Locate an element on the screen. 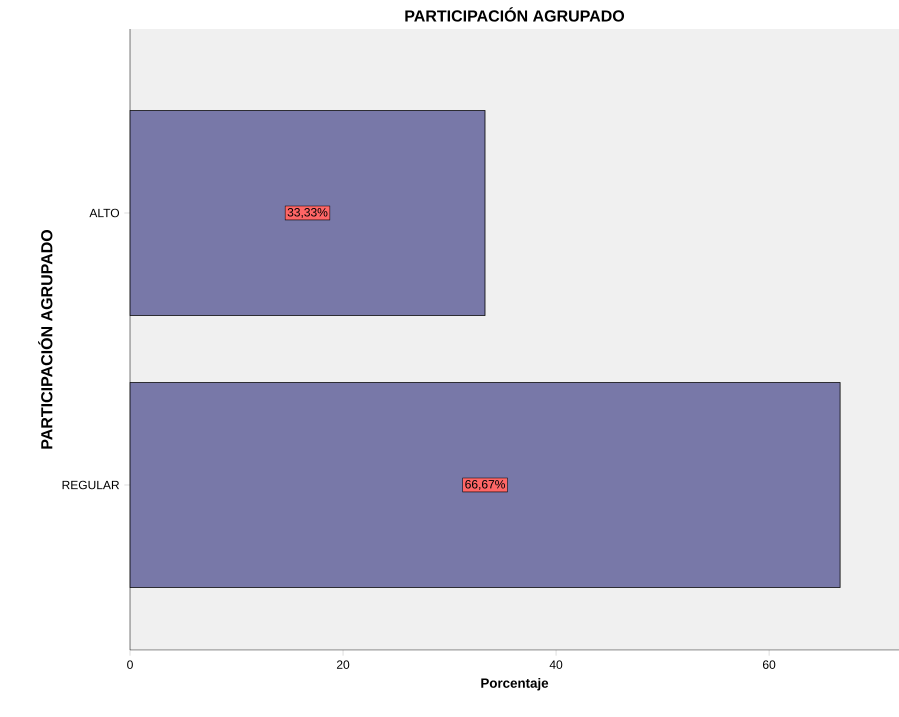 The width and height of the screenshot is (899, 717). x-tick-label: 0 is located at coordinates (130, 664).